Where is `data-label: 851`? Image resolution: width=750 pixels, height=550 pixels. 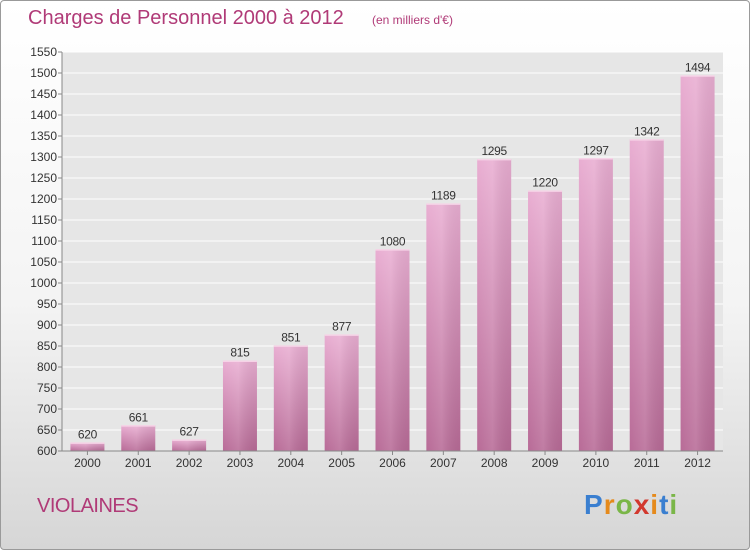
data-label: 851 is located at coordinates (291, 338).